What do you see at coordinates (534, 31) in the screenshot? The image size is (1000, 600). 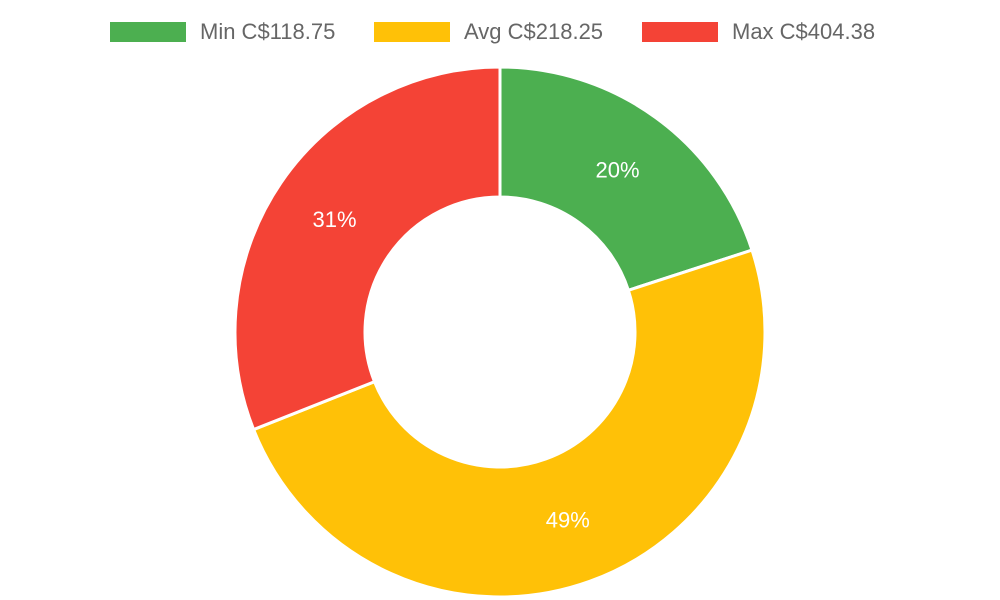 I see `legend-label-avg: Avg C$218.25` at bounding box center [534, 31].